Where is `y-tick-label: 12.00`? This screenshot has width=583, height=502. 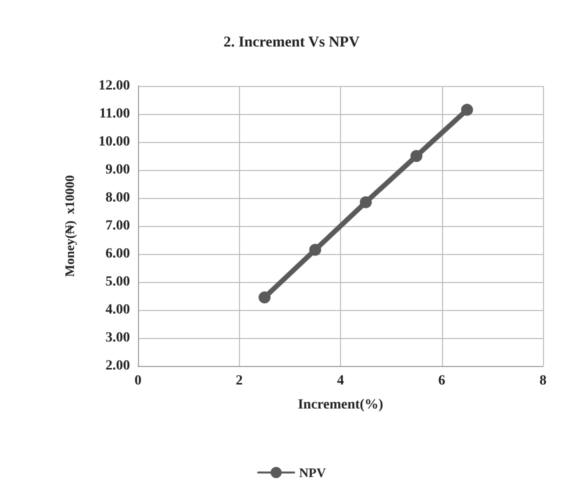 y-tick-label: 12.00 is located at coordinates (114, 86).